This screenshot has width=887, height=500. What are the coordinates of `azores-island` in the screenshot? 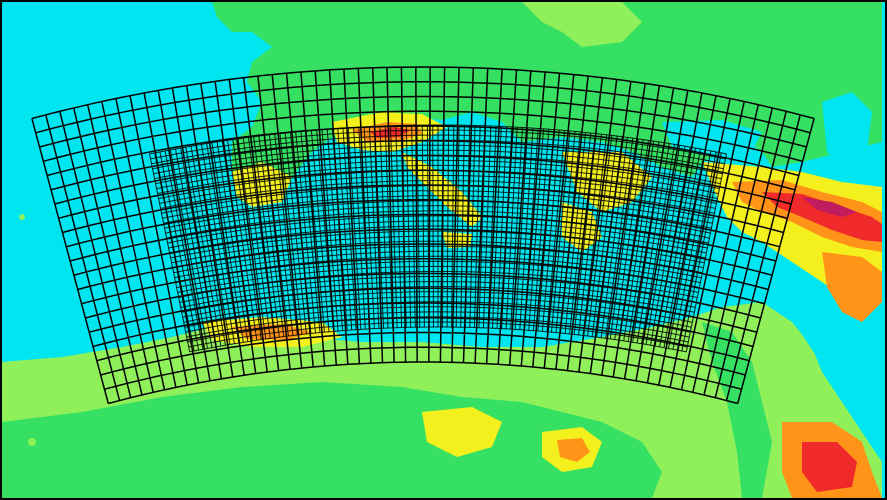 It's located at (22, 217).